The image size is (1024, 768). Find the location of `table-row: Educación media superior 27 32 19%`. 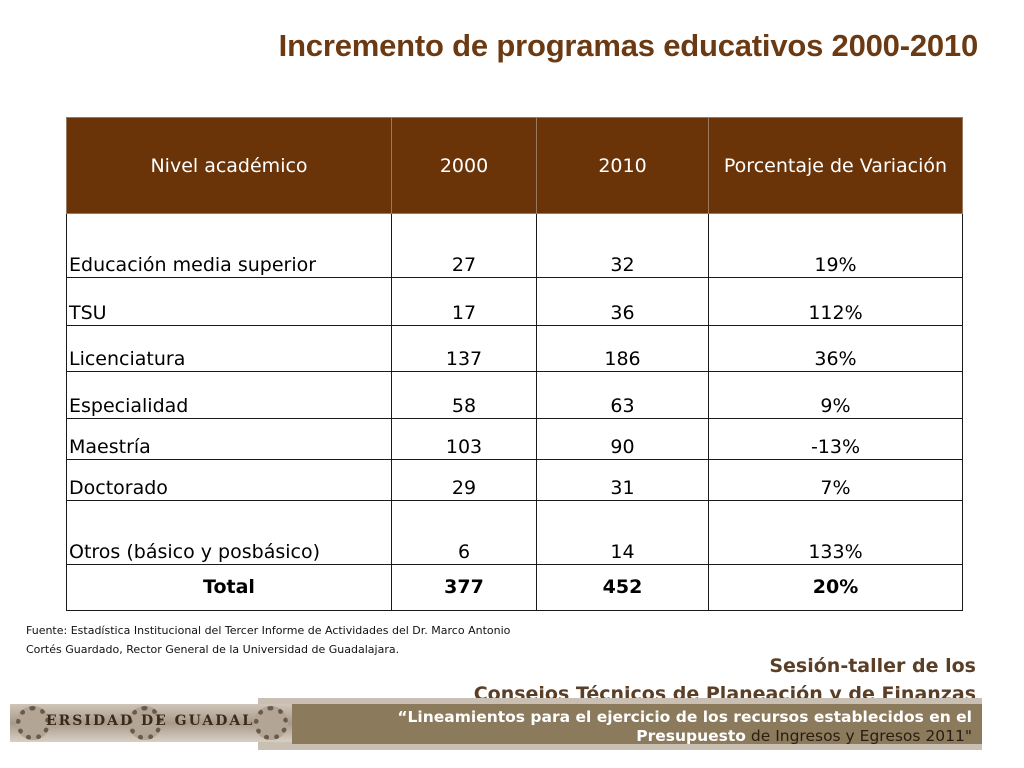

table-row: Educación media superior 27 32 19% is located at coordinates (514, 245).